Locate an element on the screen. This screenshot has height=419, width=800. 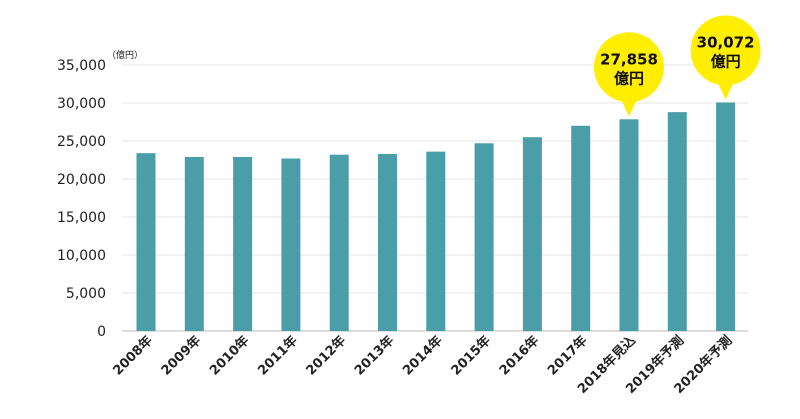
x-tick-label: 2012年 is located at coordinates (326, 356).